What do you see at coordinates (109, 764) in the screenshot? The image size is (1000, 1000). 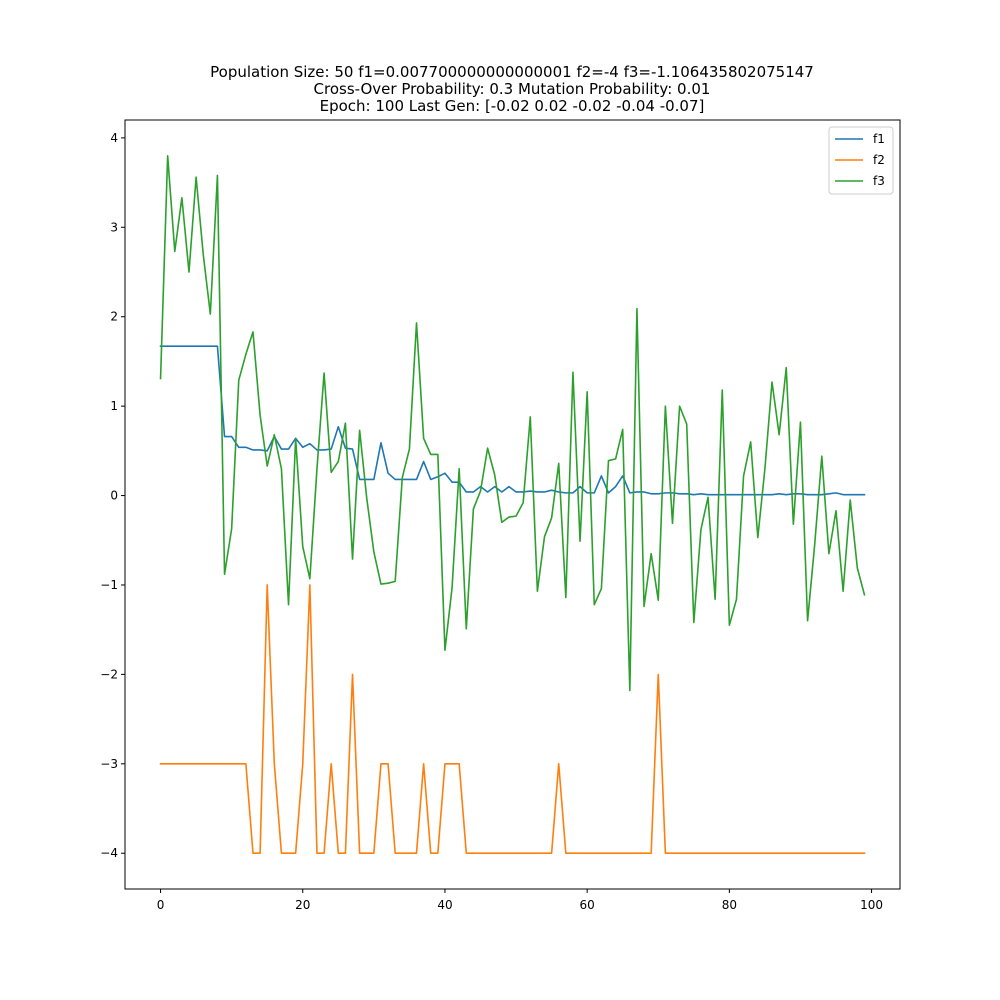 I see `y-tick-label--3: −3` at bounding box center [109, 764].